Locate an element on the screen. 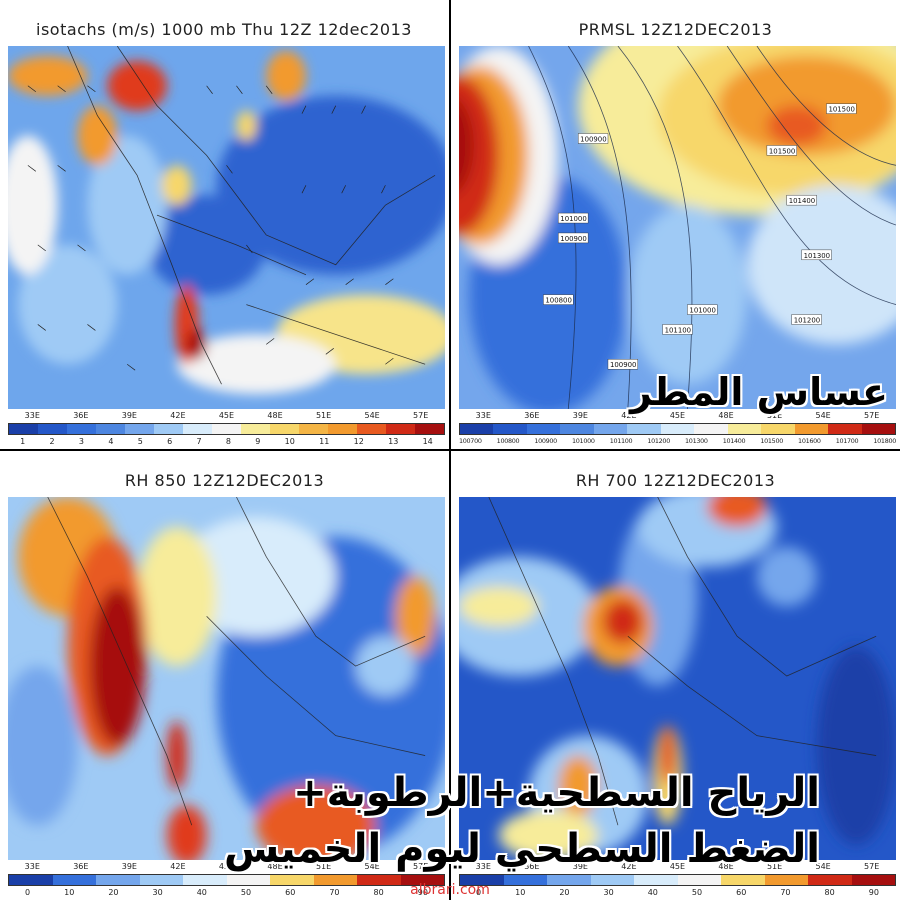  panel-title: RH 850 12Z12DEC2013 is located at coordinates (224, 480).